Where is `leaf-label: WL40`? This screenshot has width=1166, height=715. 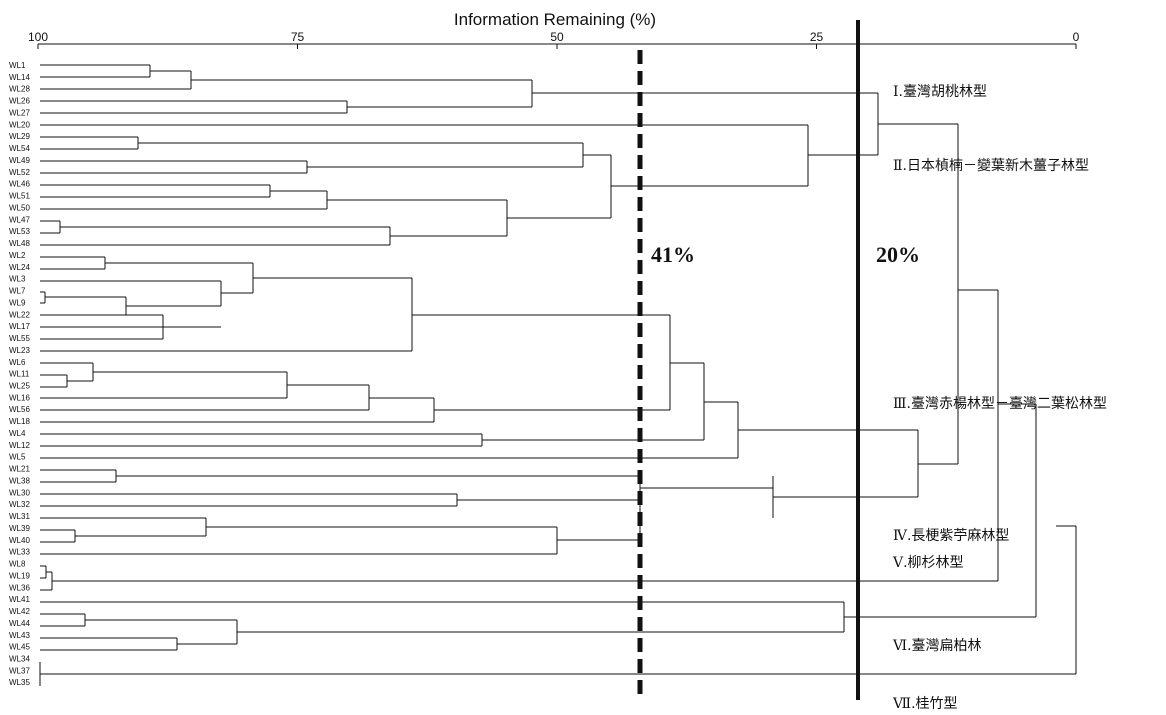 leaf-label: WL40 is located at coordinates (19, 540).